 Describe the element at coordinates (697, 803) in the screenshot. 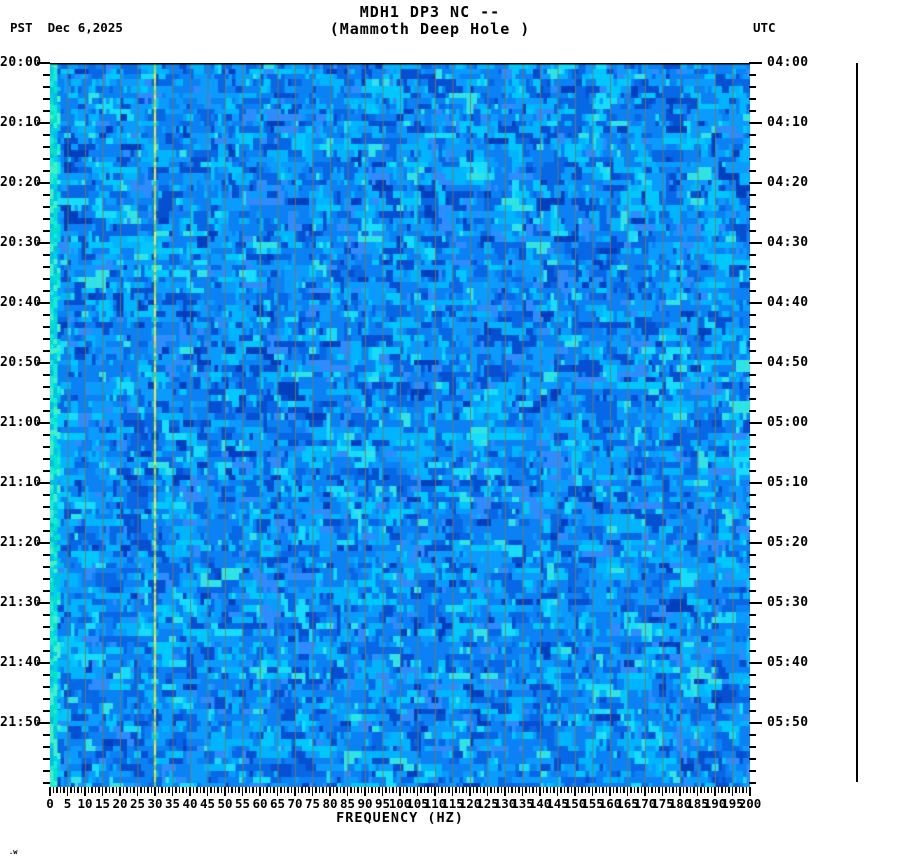

I see `x-axis-tick-label: 185` at that location.